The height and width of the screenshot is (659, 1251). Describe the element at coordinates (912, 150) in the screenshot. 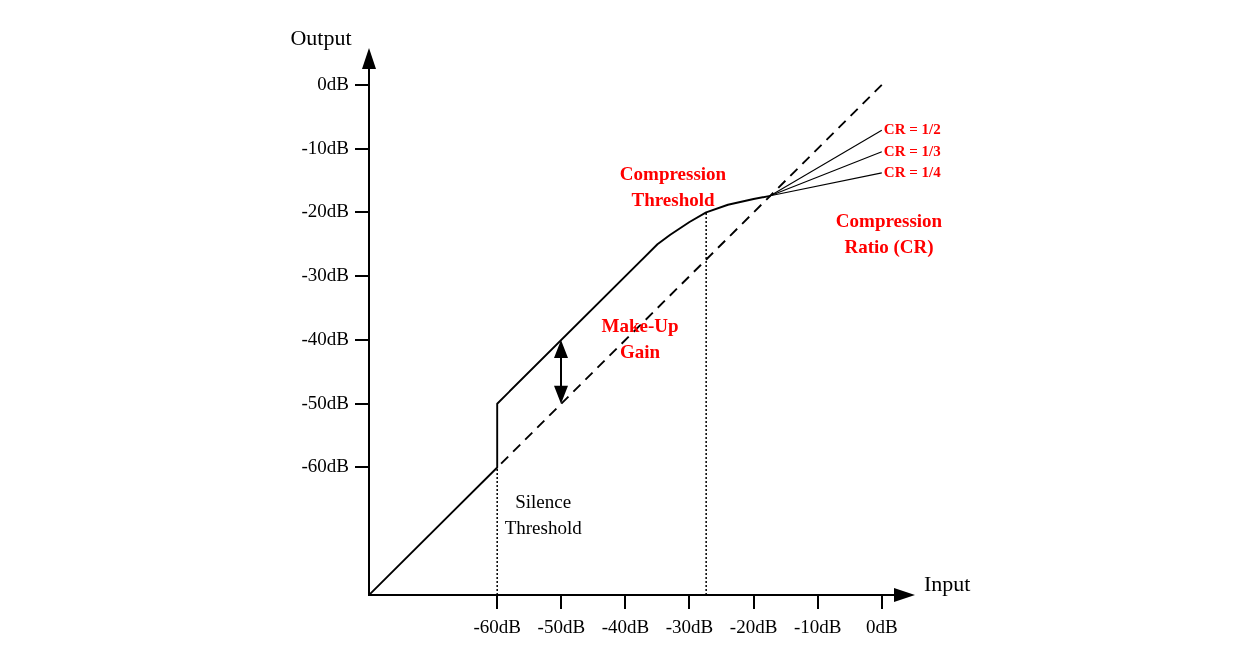

I see `series-label: CR = 1/3` at that location.